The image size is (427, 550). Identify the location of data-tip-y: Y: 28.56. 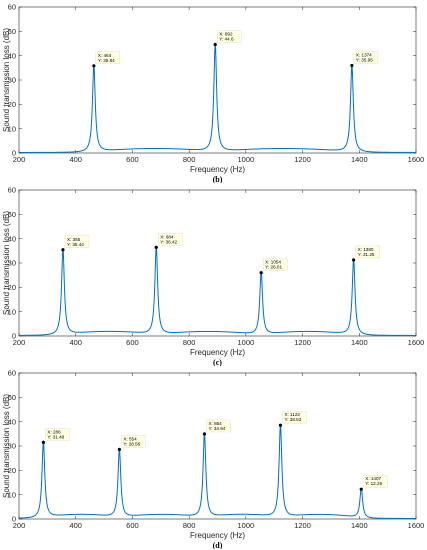
(131, 444).